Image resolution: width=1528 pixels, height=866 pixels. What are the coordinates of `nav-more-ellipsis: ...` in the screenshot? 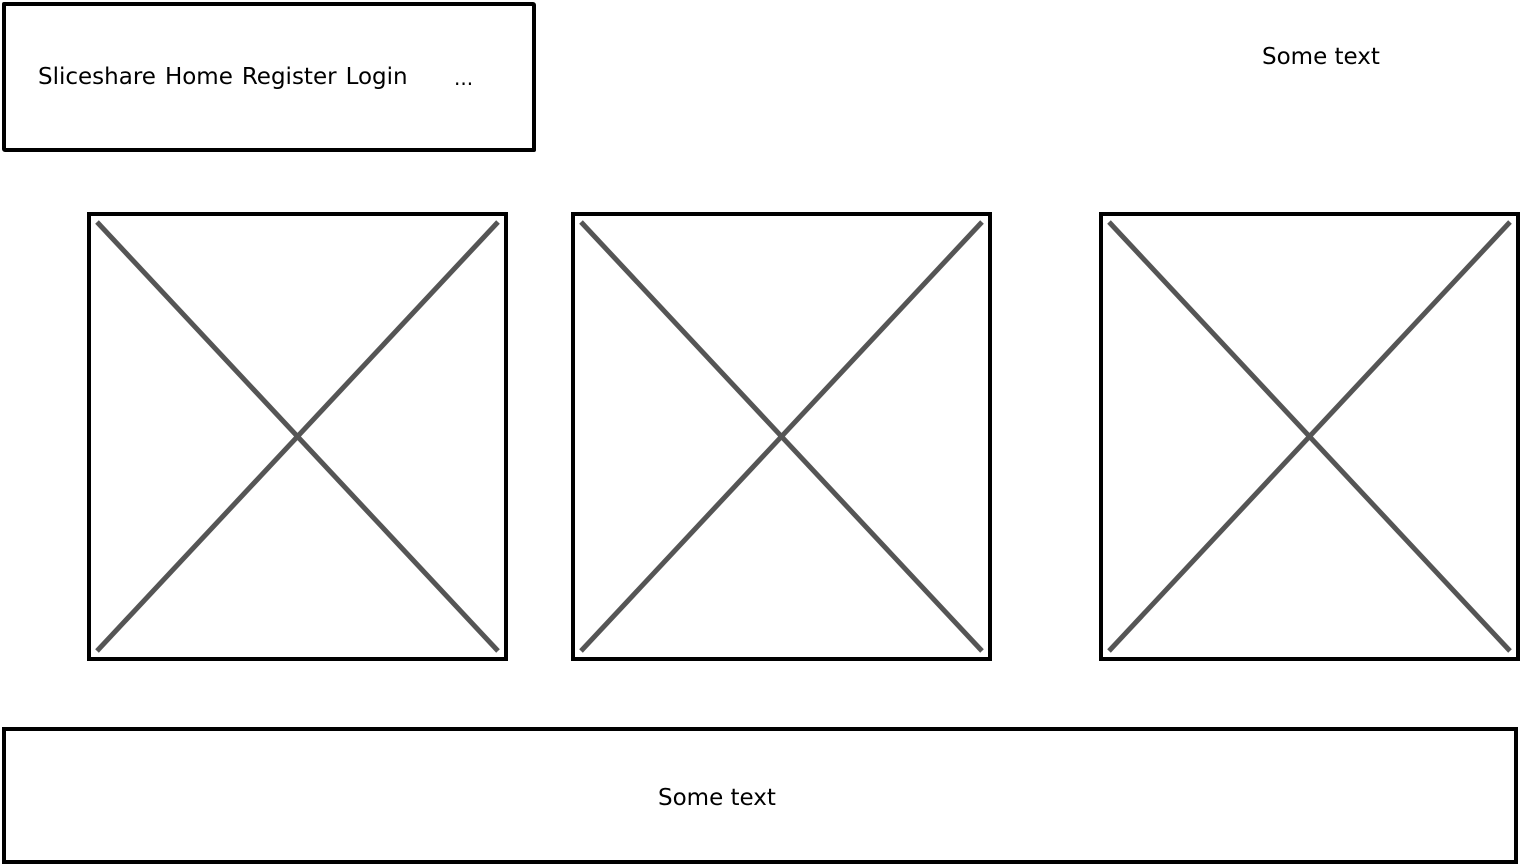 It's located at (464, 78).